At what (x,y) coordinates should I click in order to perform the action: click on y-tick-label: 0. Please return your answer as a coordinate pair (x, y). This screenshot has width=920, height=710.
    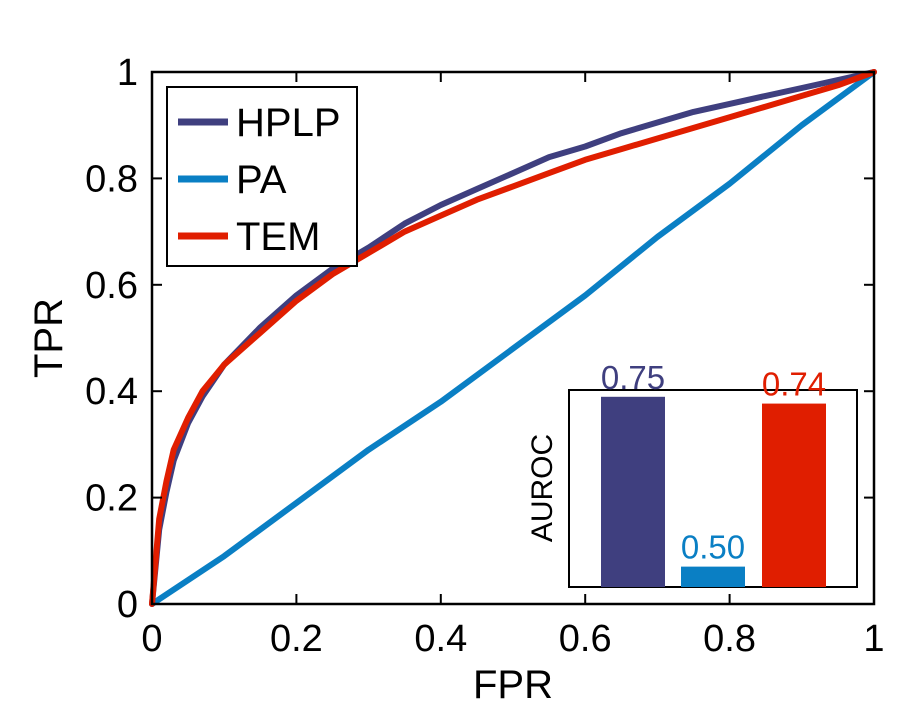
    Looking at the image, I should click on (127, 605).